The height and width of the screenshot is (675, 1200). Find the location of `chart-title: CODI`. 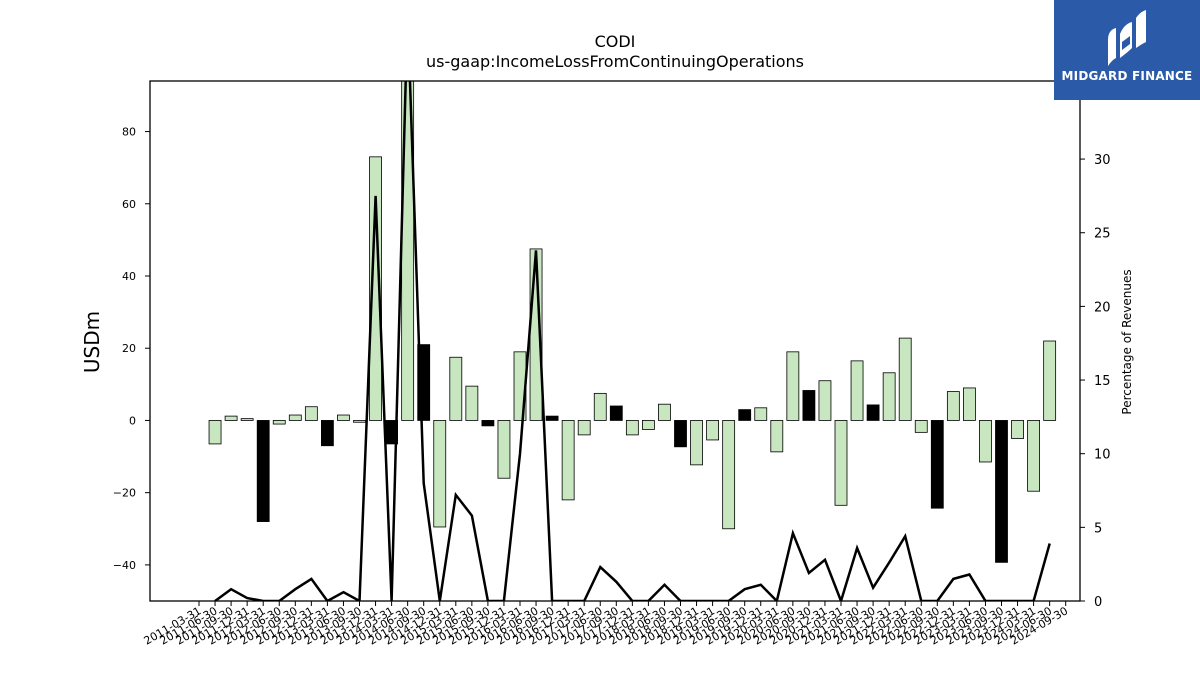

chart-title: CODI is located at coordinates (615, 41).